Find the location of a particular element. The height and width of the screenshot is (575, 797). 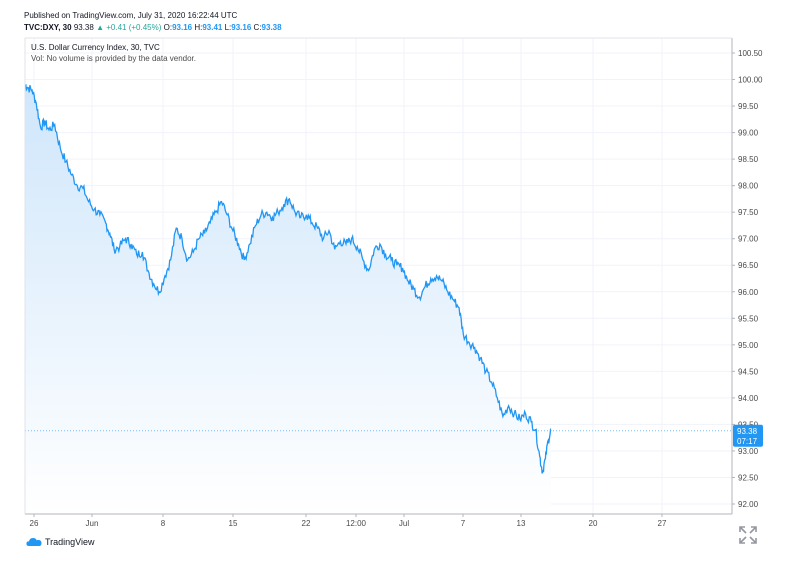

up-triangle-icon: ▲ is located at coordinates (100, 27).